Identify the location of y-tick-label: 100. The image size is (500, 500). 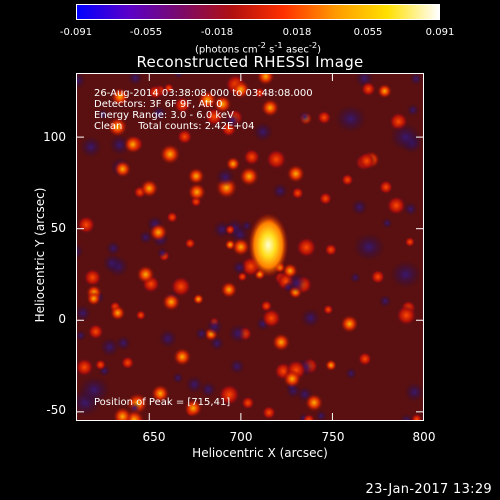
(54, 137).